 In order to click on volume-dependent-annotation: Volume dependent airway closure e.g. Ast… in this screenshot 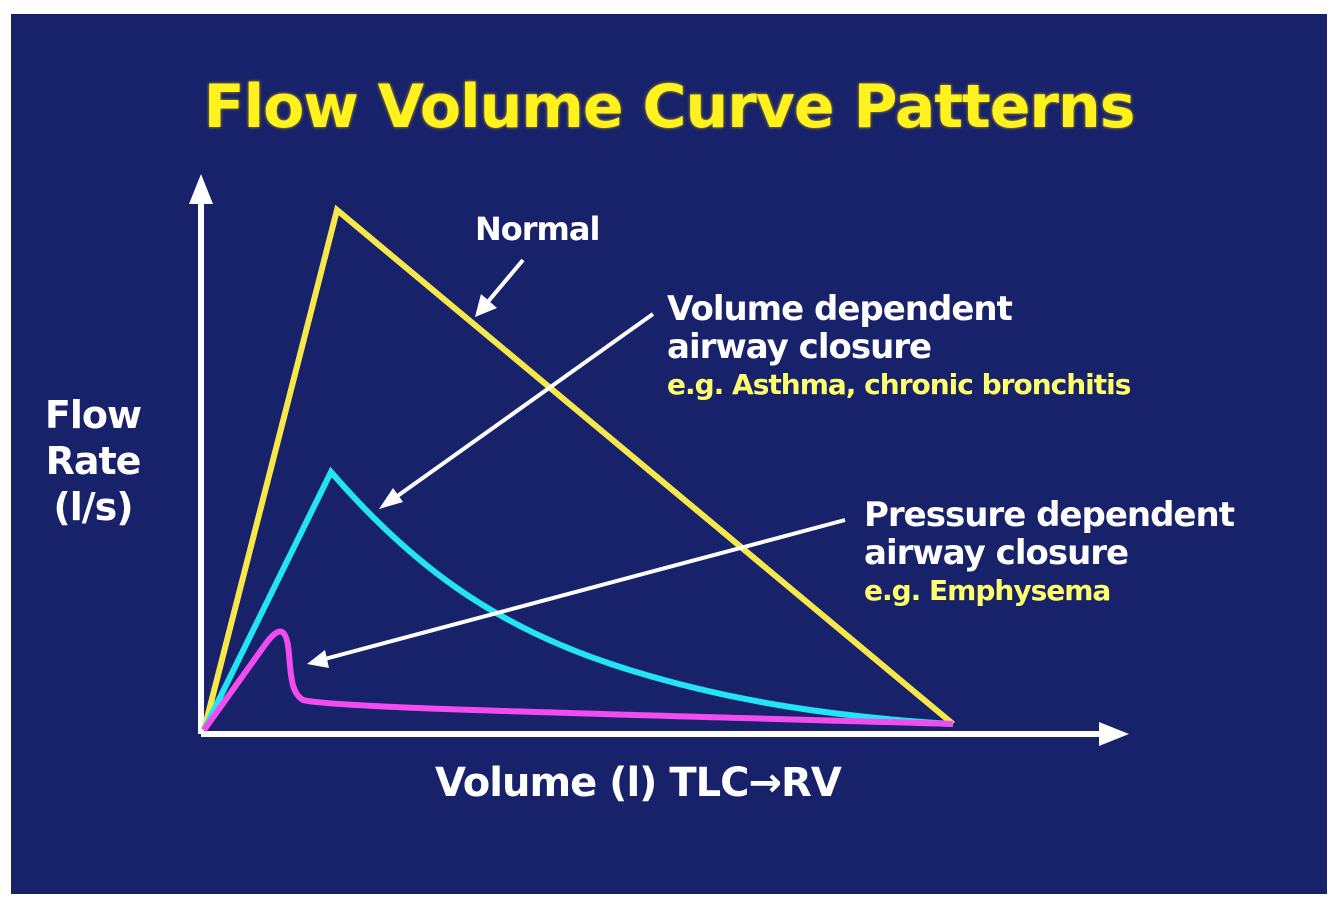, I will do `click(899, 346)`.